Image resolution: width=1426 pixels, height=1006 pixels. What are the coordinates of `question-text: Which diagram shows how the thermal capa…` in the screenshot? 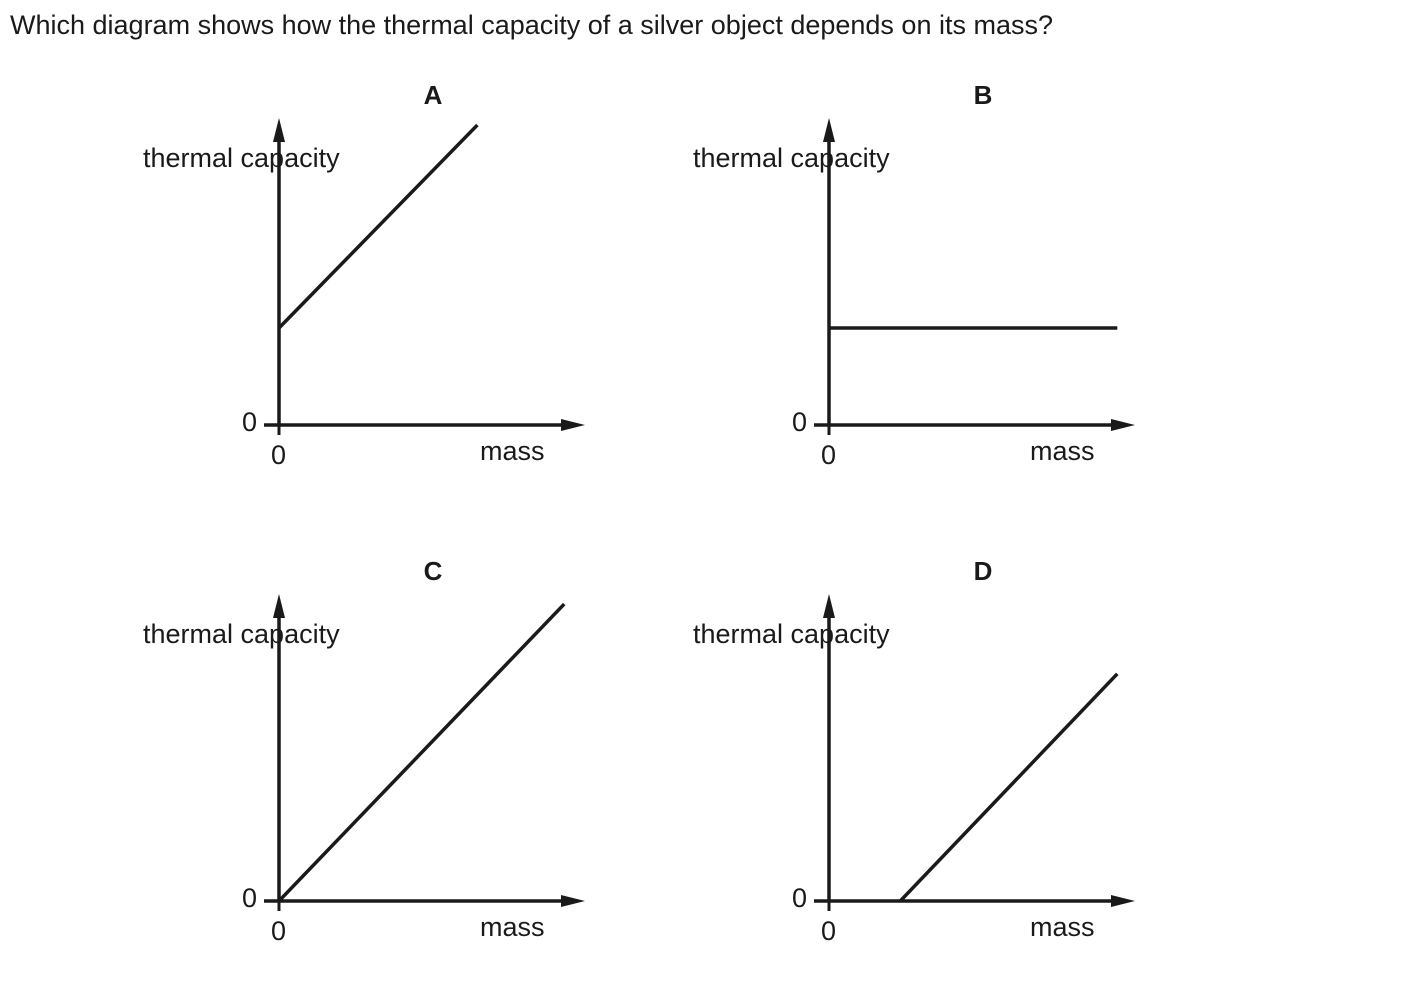 It's located at (531, 25).